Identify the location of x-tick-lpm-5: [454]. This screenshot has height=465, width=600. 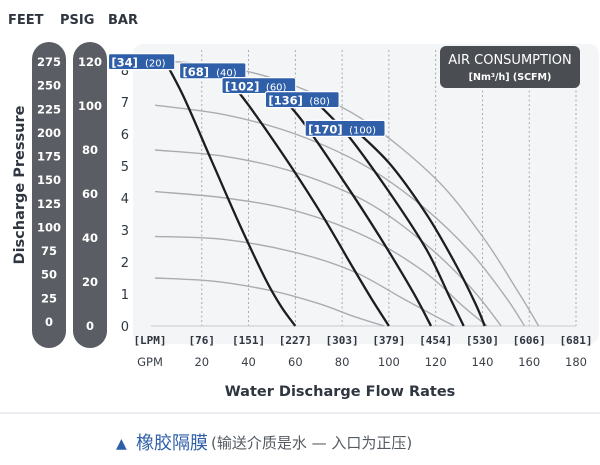
(435, 340).